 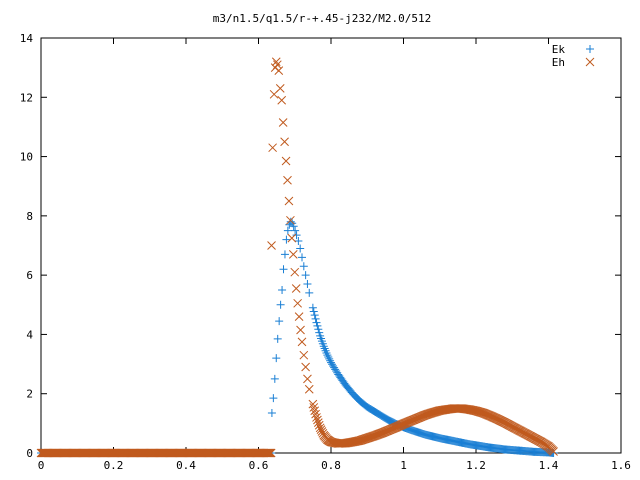 What do you see at coordinates (26, 97) in the screenshot?
I see `y-tick-label: 12` at bounding box center [26, 97].